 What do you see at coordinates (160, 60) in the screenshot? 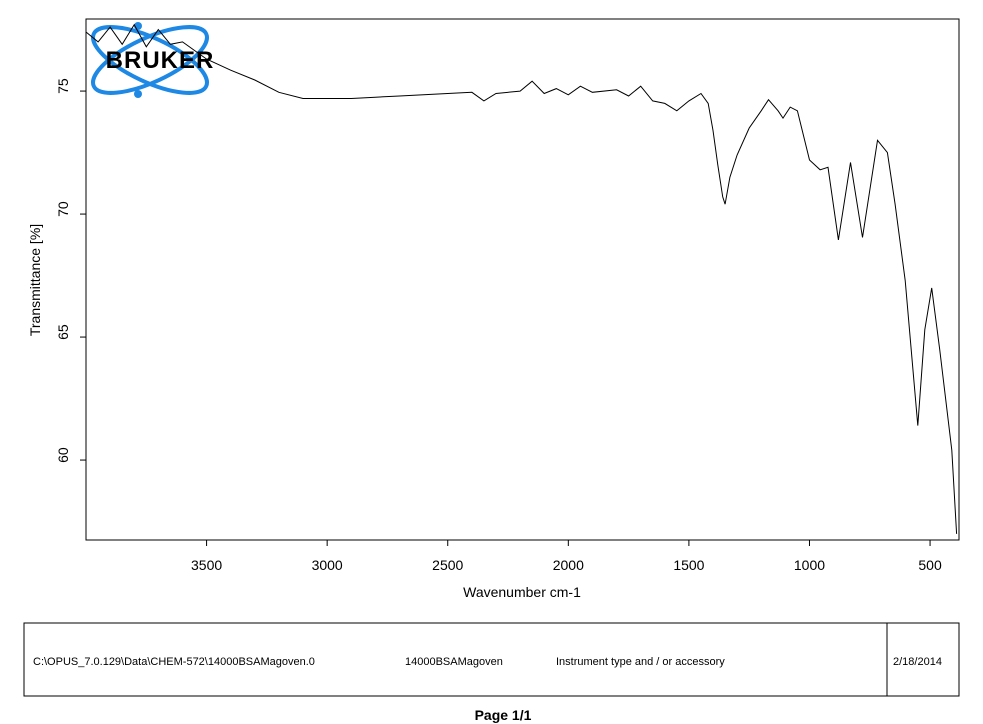
I see `logo-text: BRUKER` at bounding box center [160, 60].